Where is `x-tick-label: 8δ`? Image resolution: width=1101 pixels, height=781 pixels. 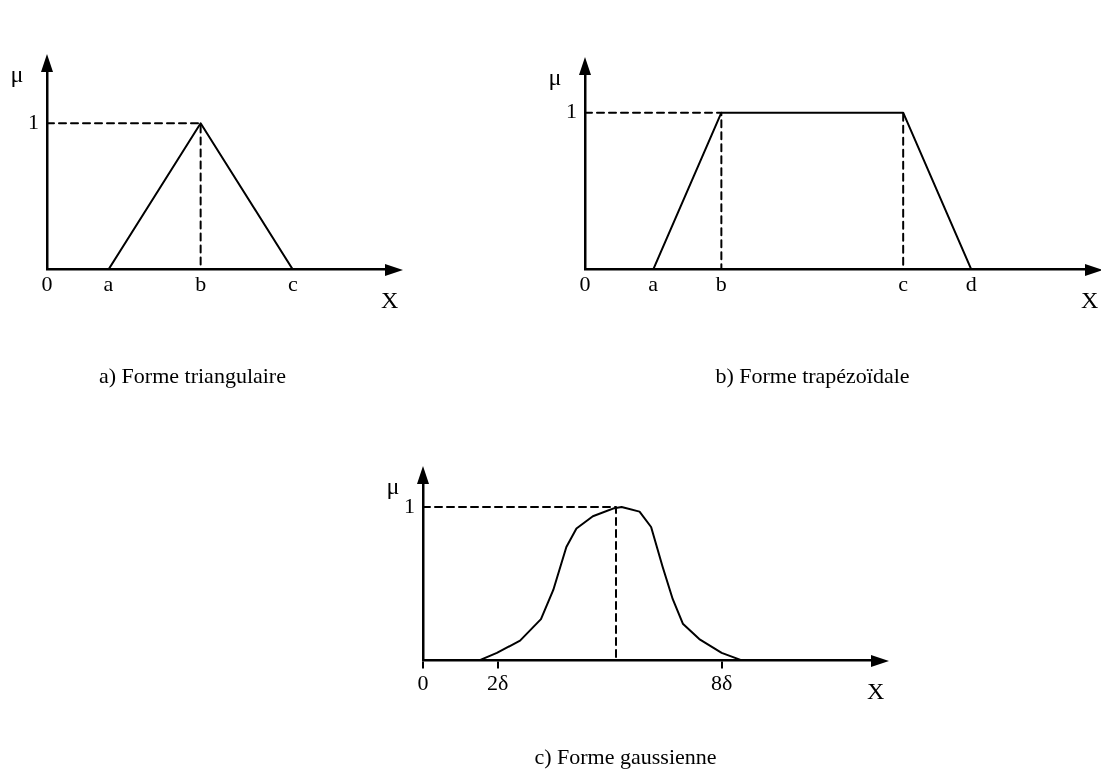
x-tick-label: 8δ is located at coordinates (721, 682).